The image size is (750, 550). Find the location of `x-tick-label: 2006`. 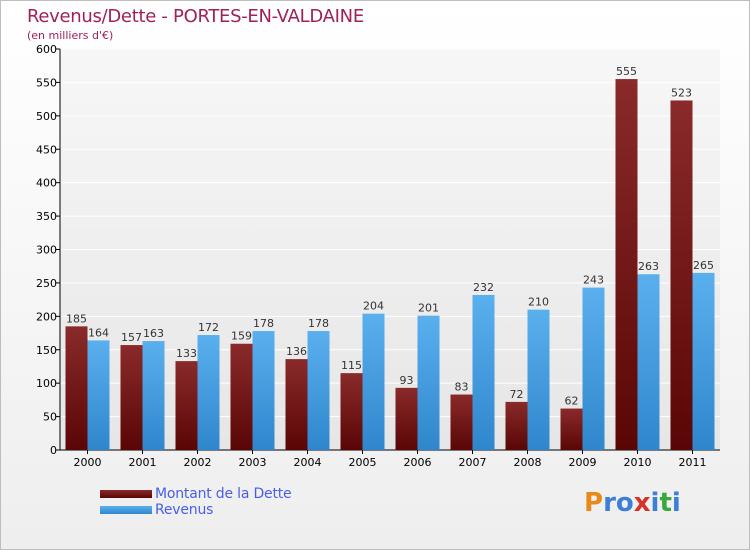

x-tick-label: 2006 is located at coordinates (418, 462).